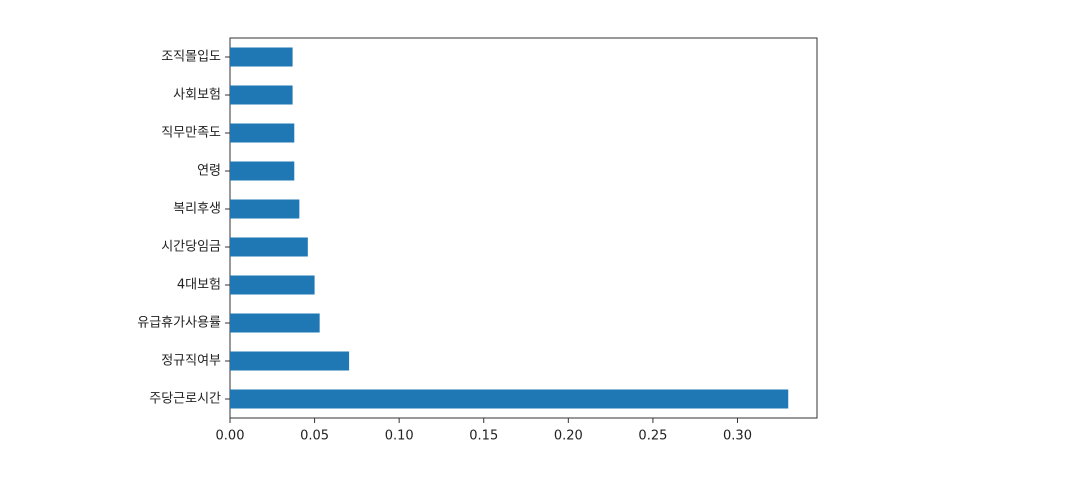  What do you see at coordinates (209, 171) in the screenshot?
I see `y-tick-label: 연령` at bounding box center [209, 171].